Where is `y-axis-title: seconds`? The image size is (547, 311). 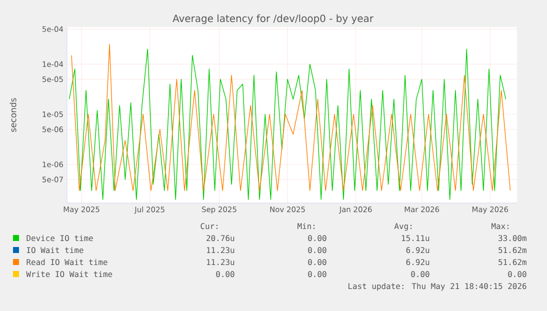 y-axis-title: seconds is located at coordinates (13, 115).